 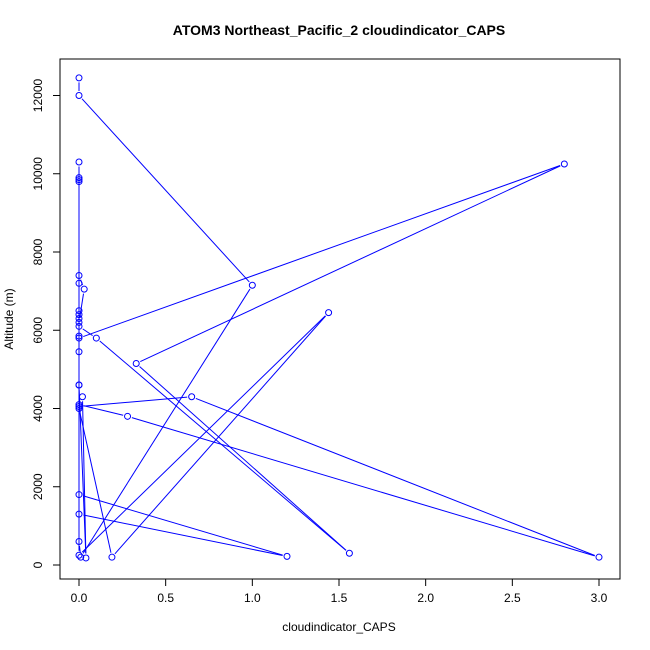 I want to click on x-axis: 0.0 0.5 1.0 1.5 2.0 2.5 3.0, so click(x=339, y=591).